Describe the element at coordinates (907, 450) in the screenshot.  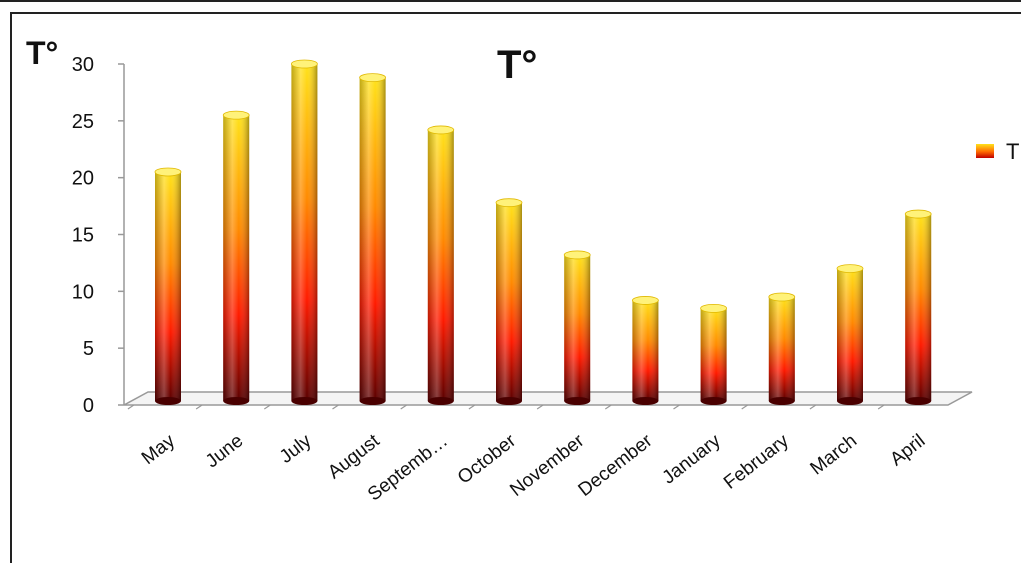
I see `x-tick-label: April` at that location.